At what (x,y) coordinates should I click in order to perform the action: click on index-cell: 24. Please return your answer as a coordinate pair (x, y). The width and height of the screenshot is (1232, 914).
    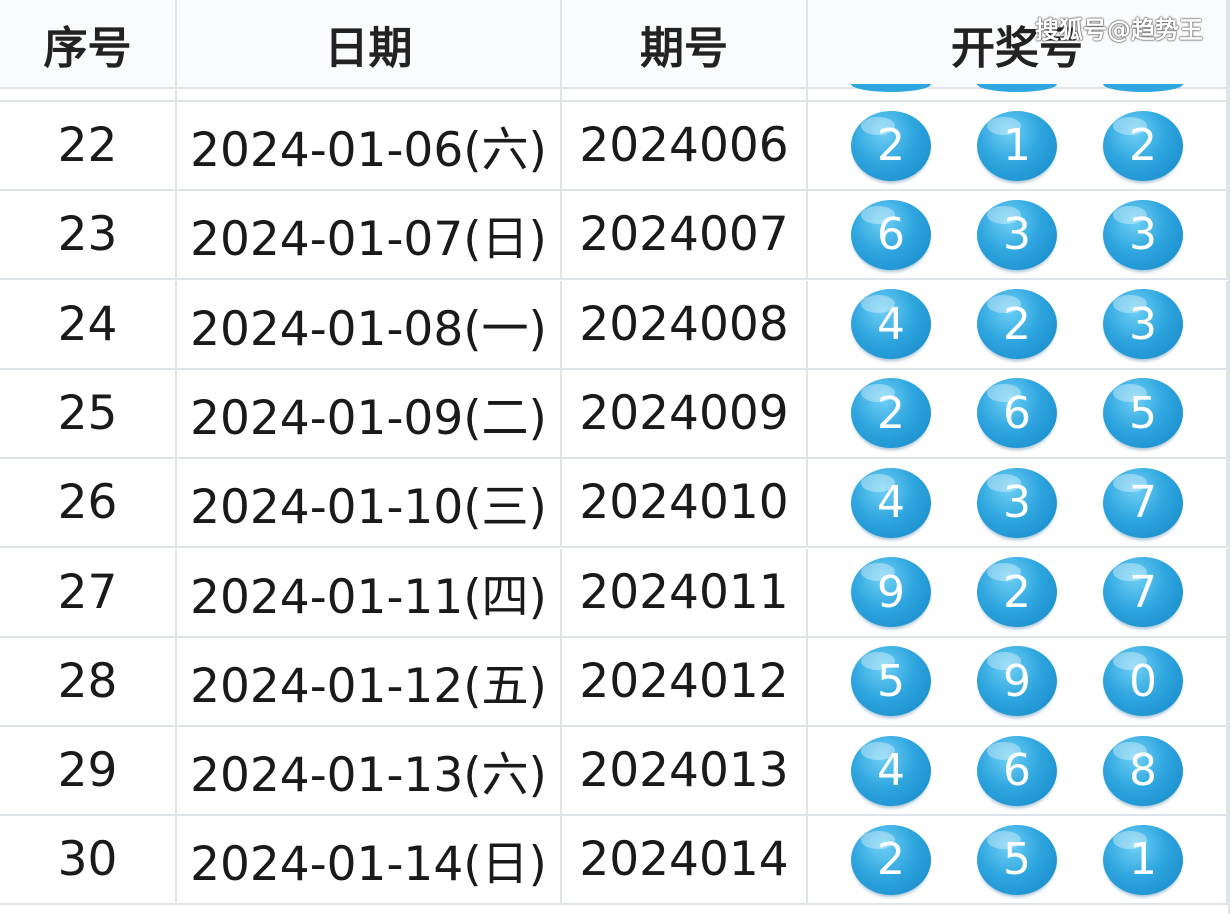
    Looking at the image, I should click on (88, 324).